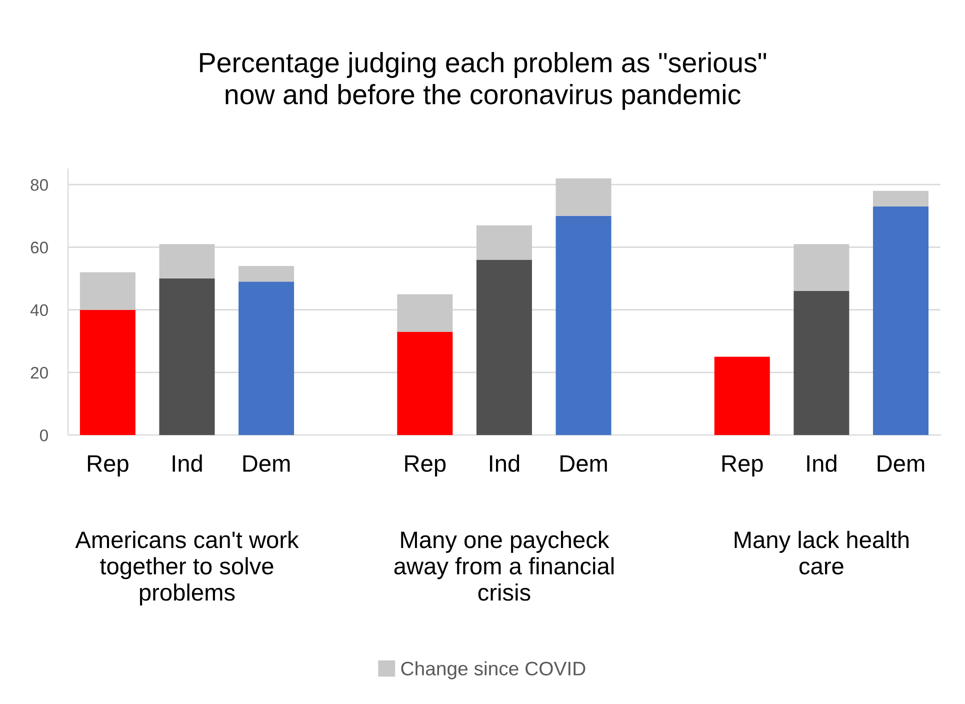 Image resolution: width=965 pixels, height=704 pixels. Describe the element at coordinates (39, 185) in the screenshot. I see `y-tick-label: 80` at that location.